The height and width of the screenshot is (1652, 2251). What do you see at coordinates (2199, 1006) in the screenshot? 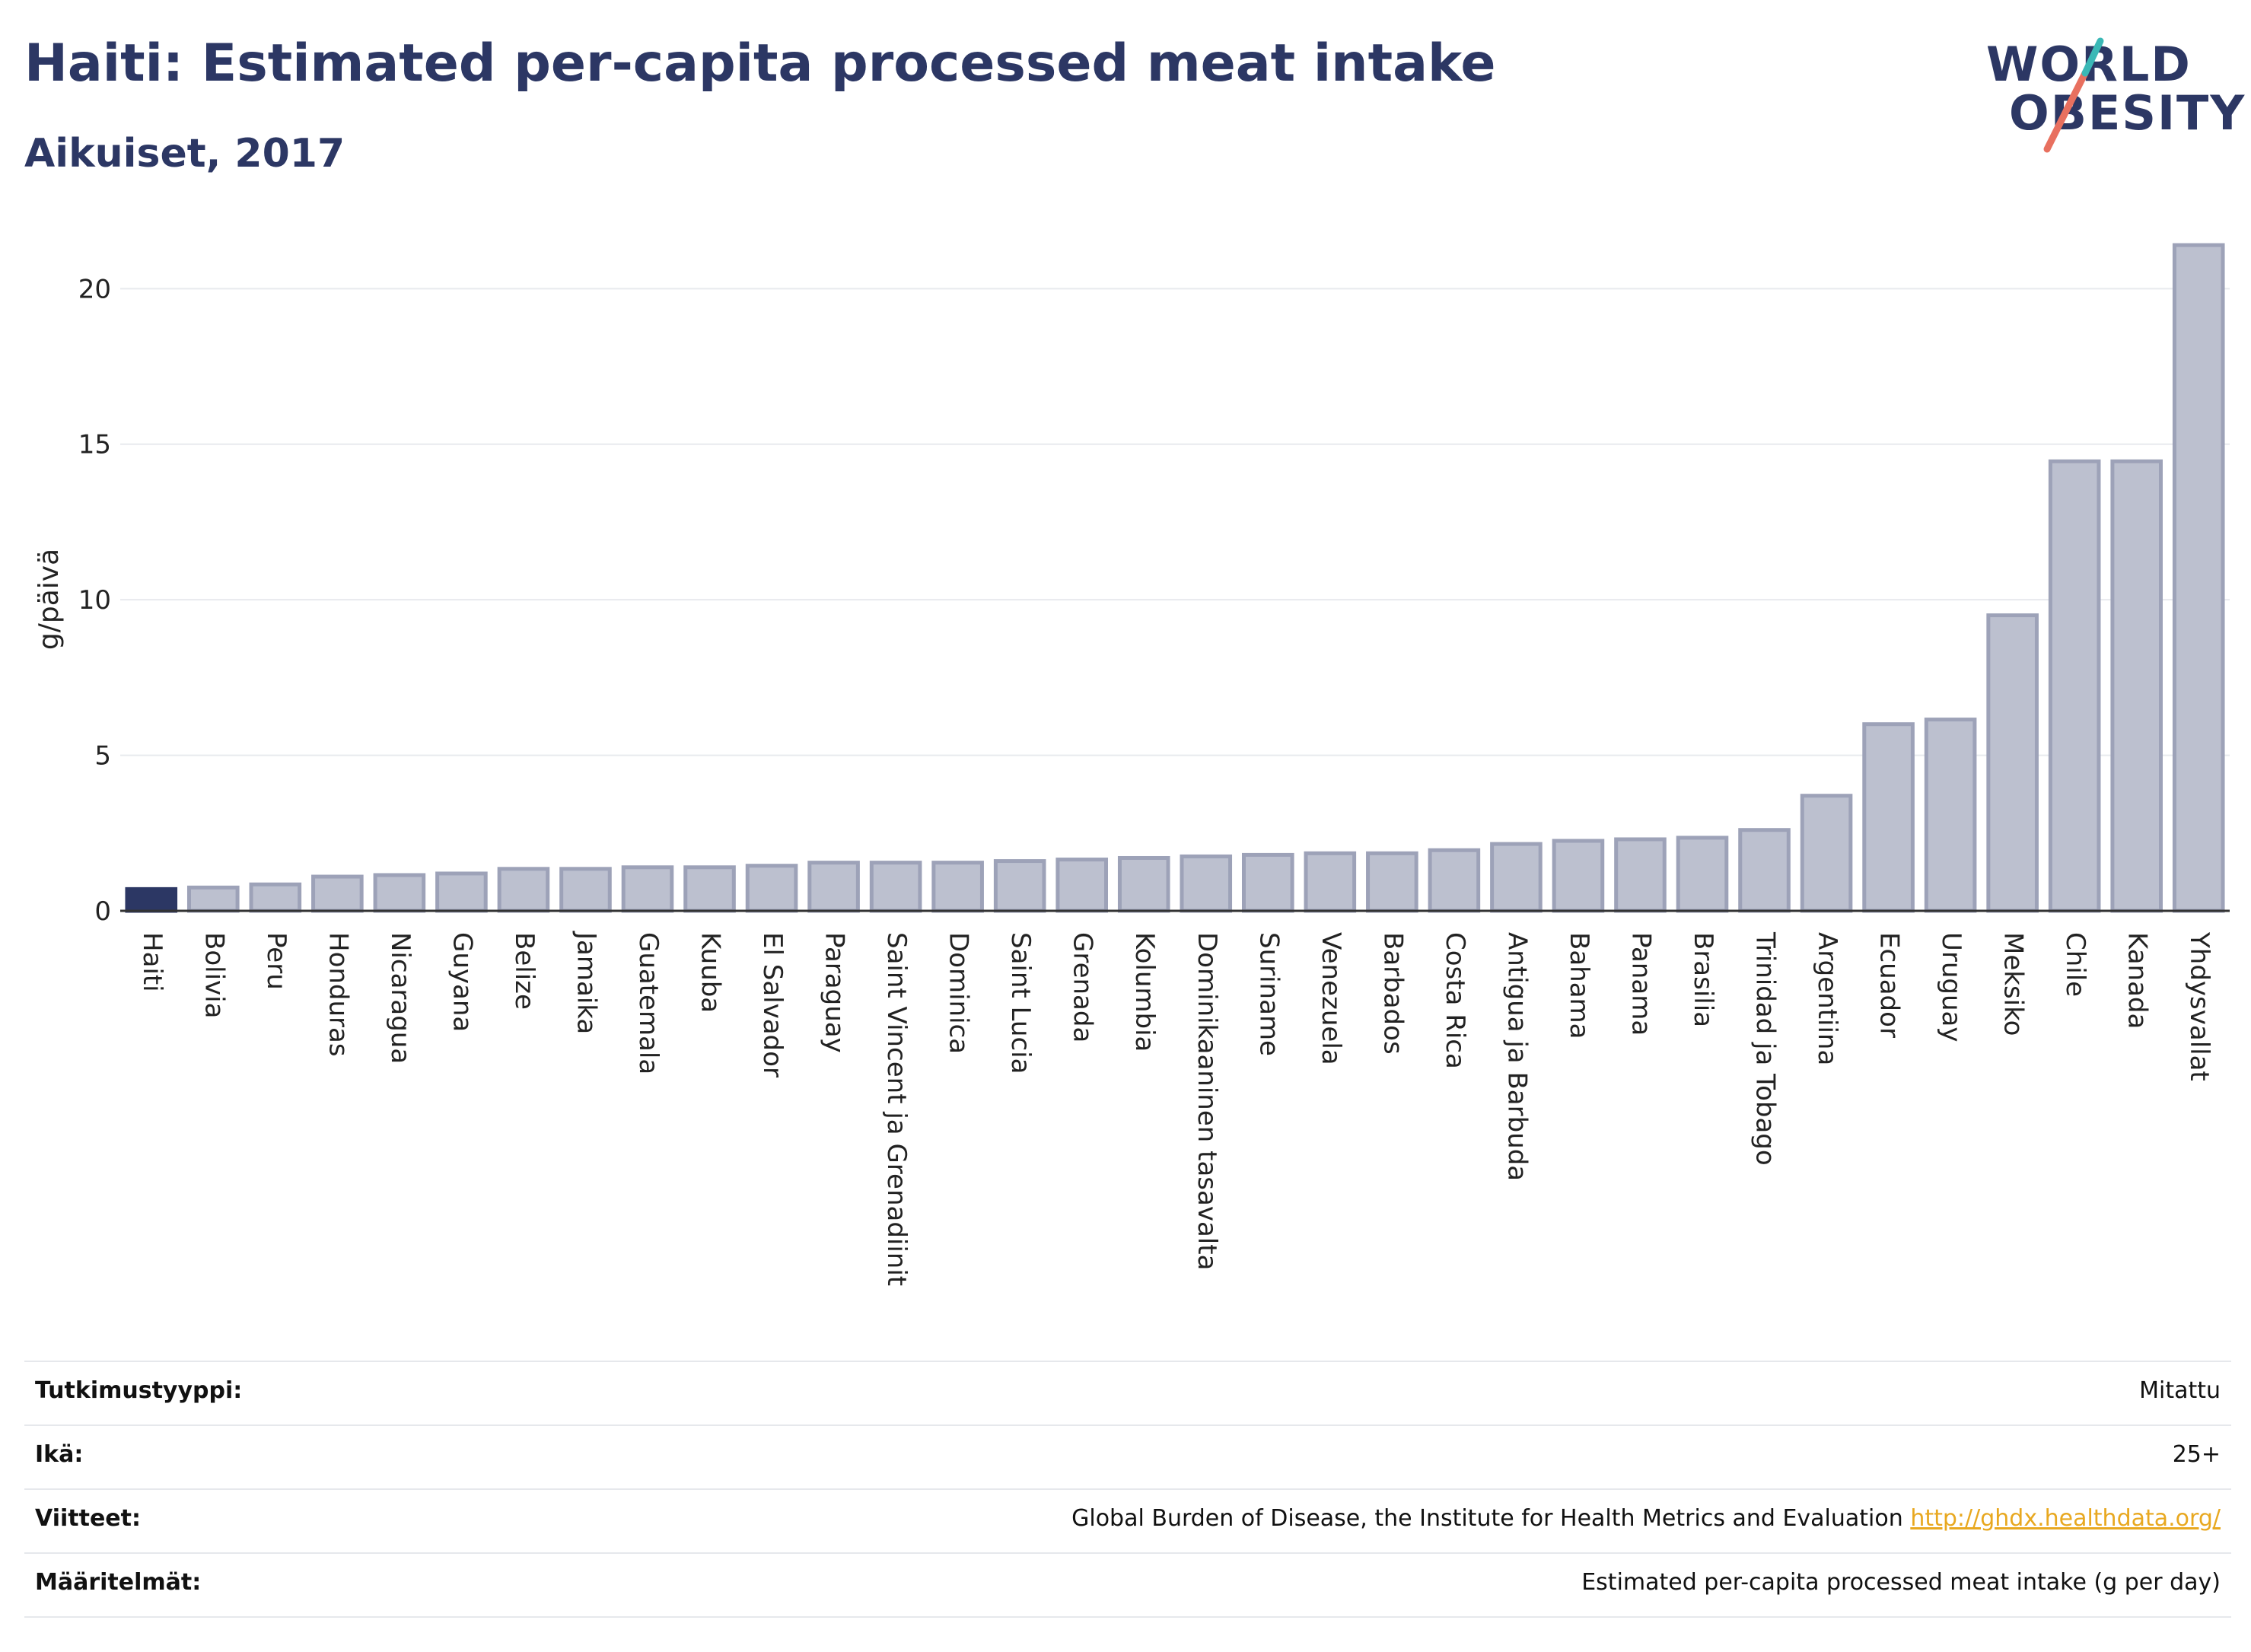
I see `x-tick-label: Yhdysvallat` at bounding box center [2199, 1006].